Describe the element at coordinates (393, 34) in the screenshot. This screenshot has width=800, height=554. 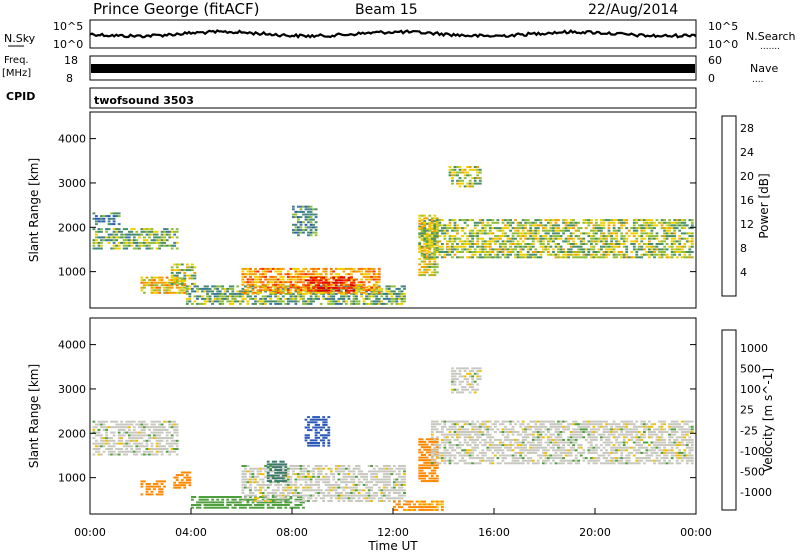
I see `nsky-trace` at that location.